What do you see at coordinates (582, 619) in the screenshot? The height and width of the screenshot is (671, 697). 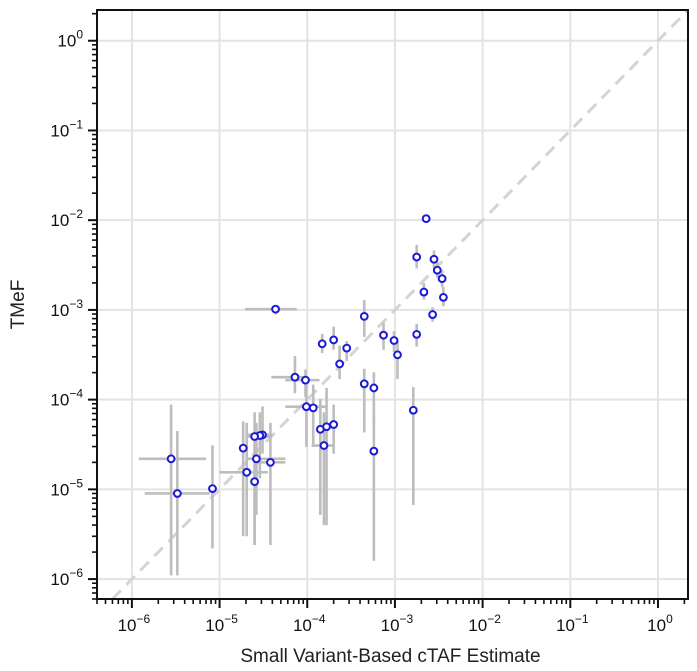 I see `x-tick-label-exponent: −1` at bounding box center [582, 619].